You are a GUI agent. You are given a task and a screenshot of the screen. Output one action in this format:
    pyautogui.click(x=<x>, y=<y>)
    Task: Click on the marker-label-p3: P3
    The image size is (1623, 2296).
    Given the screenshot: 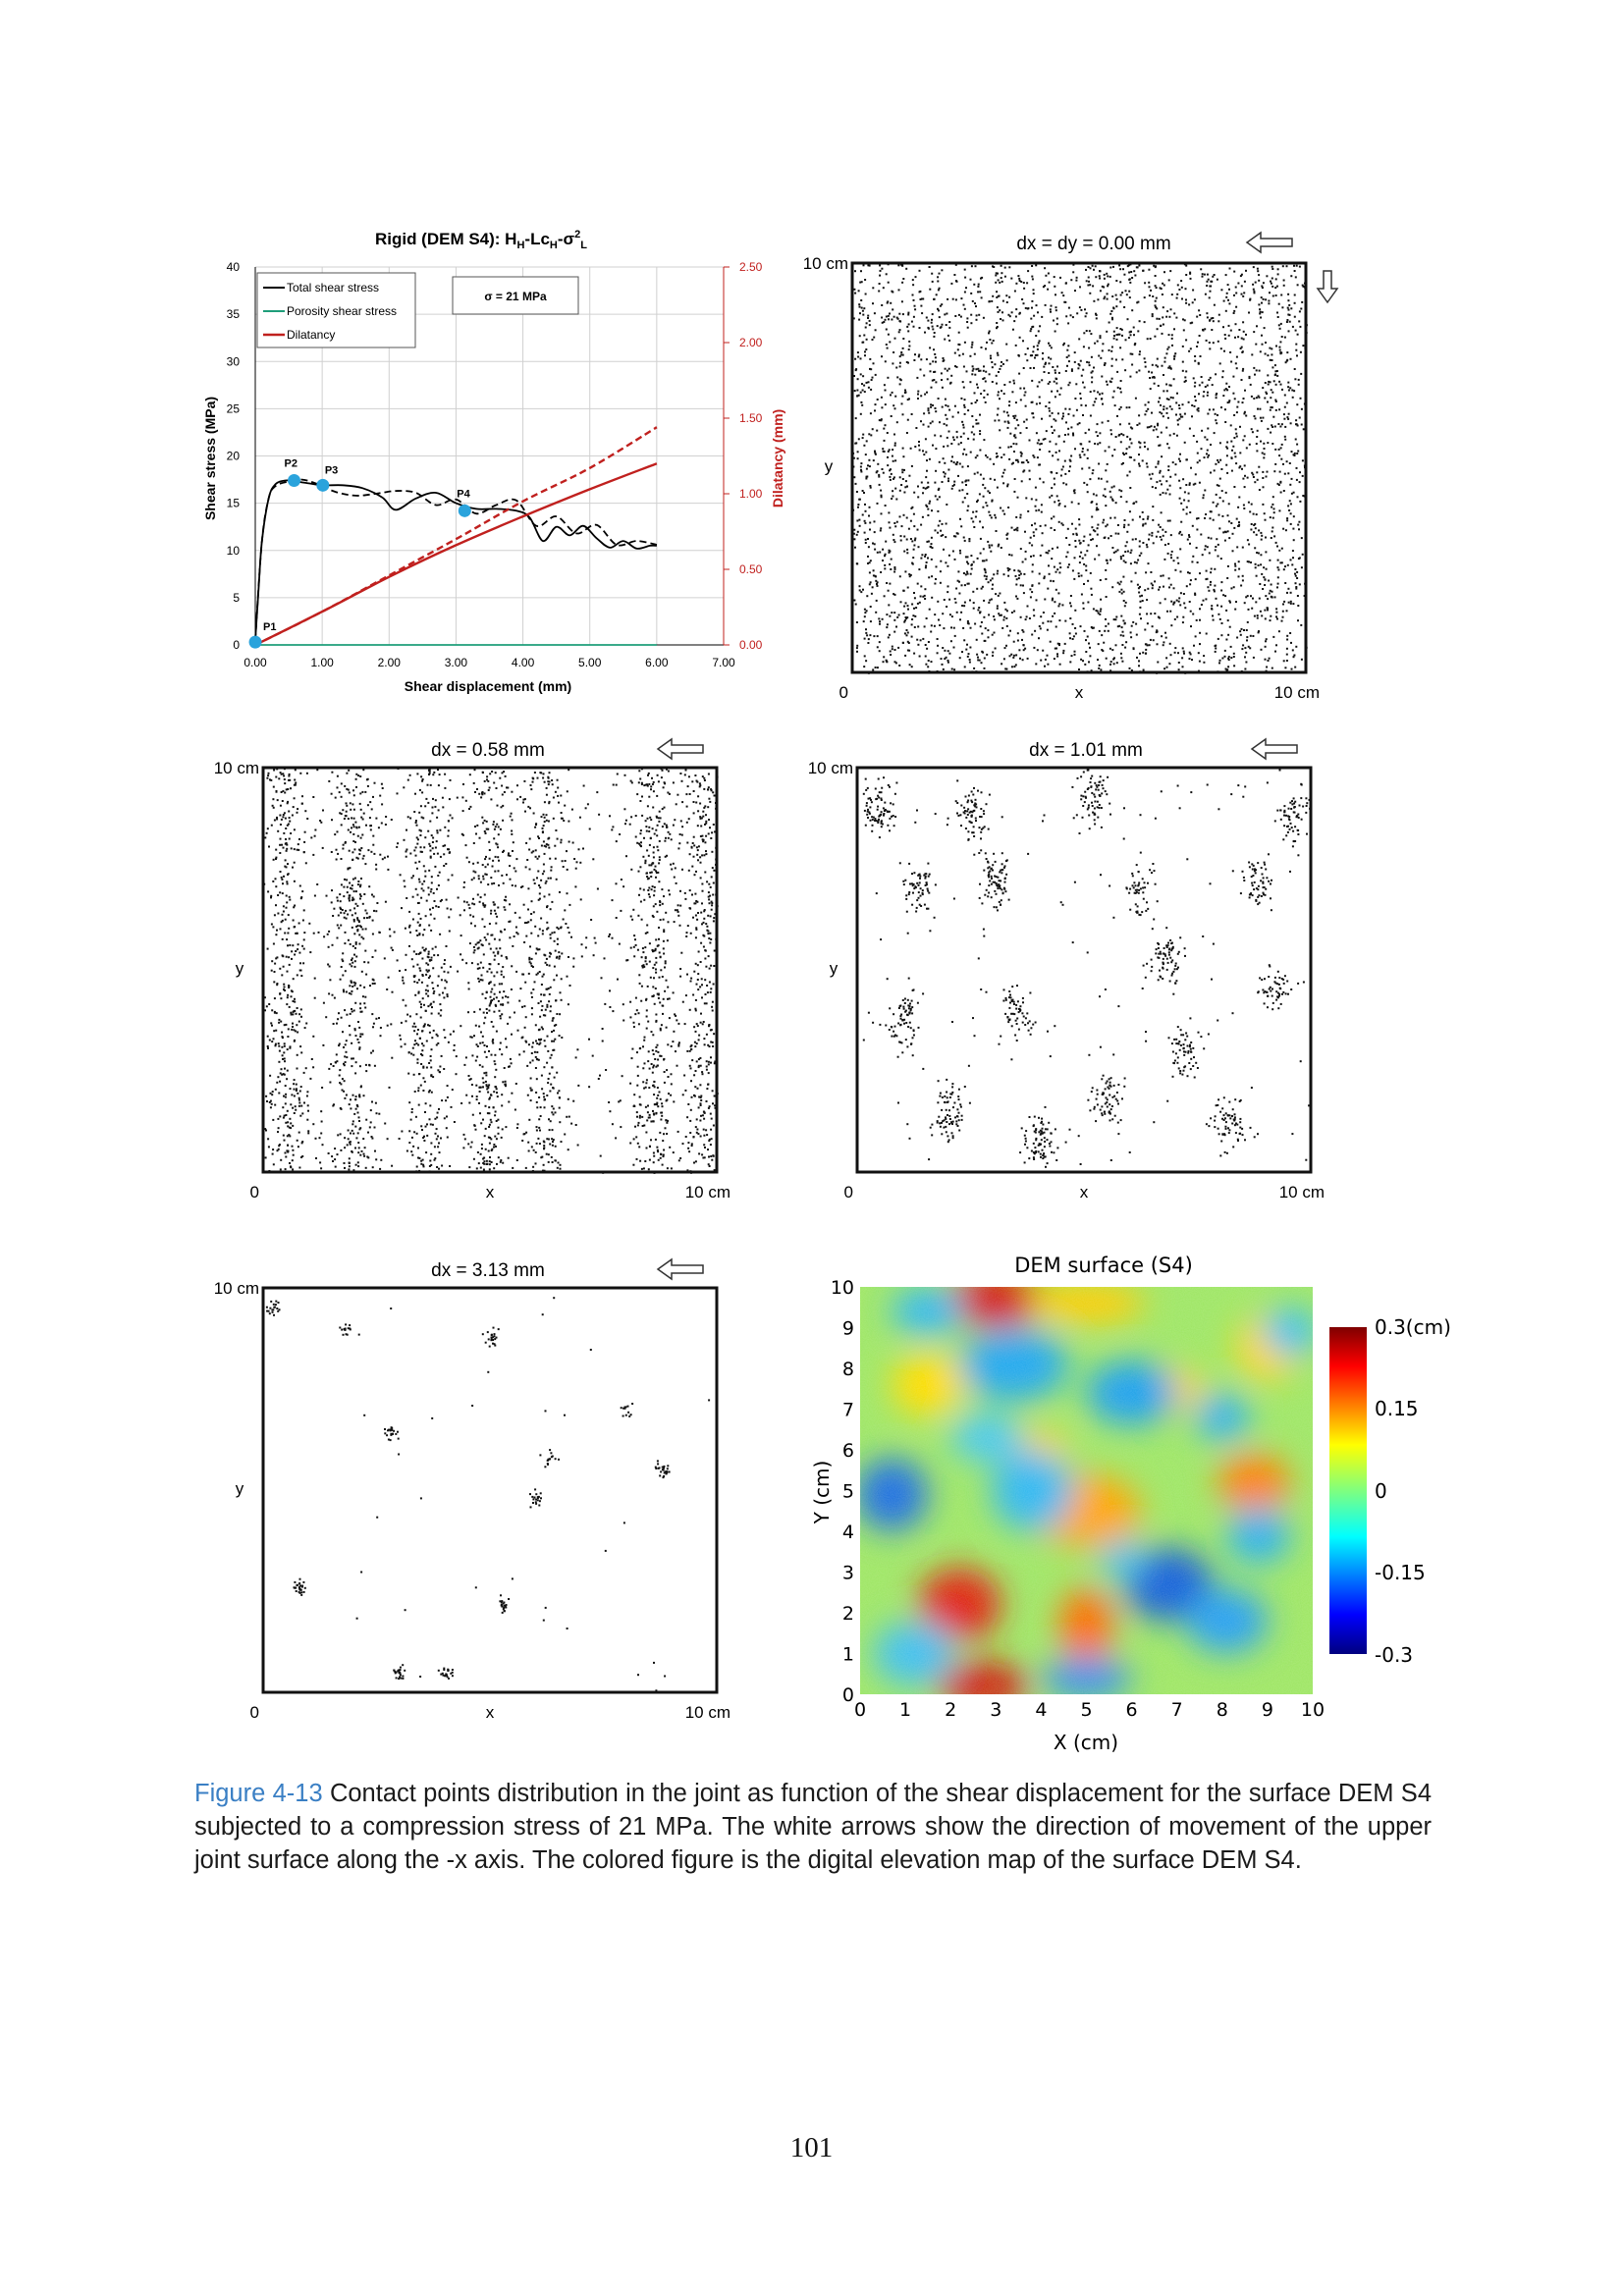 What is the action you would take?
    pyautogui.click(x=331, y=470)
    